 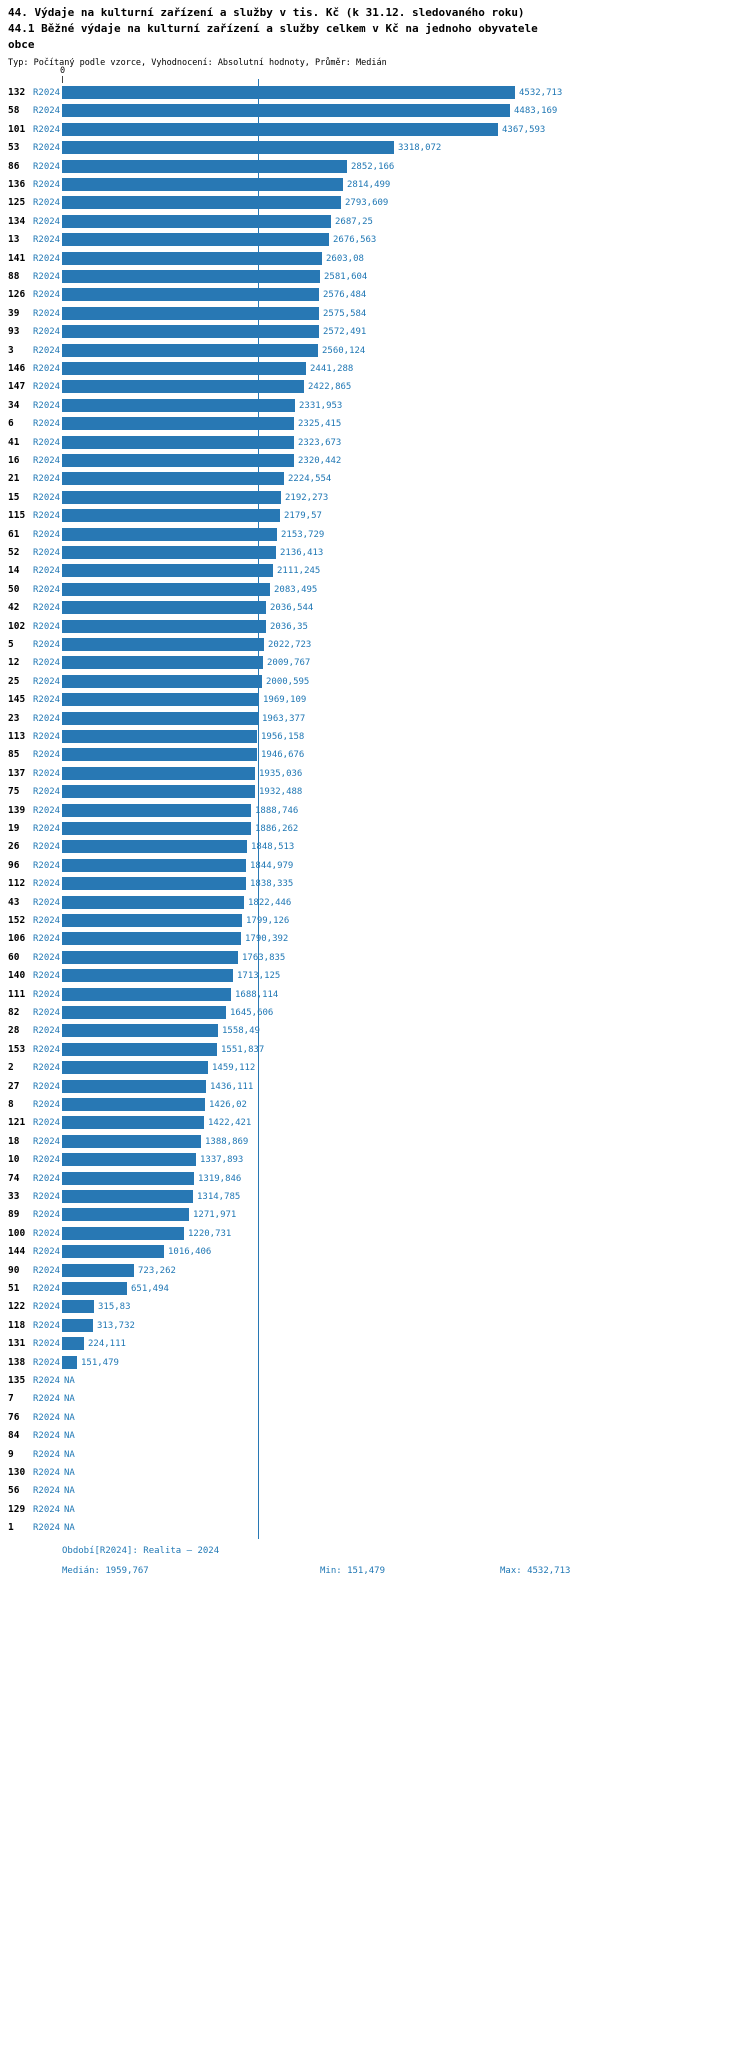 I want to click on chart-row: 56 R2024 NA, so click(x=375, y=1491).